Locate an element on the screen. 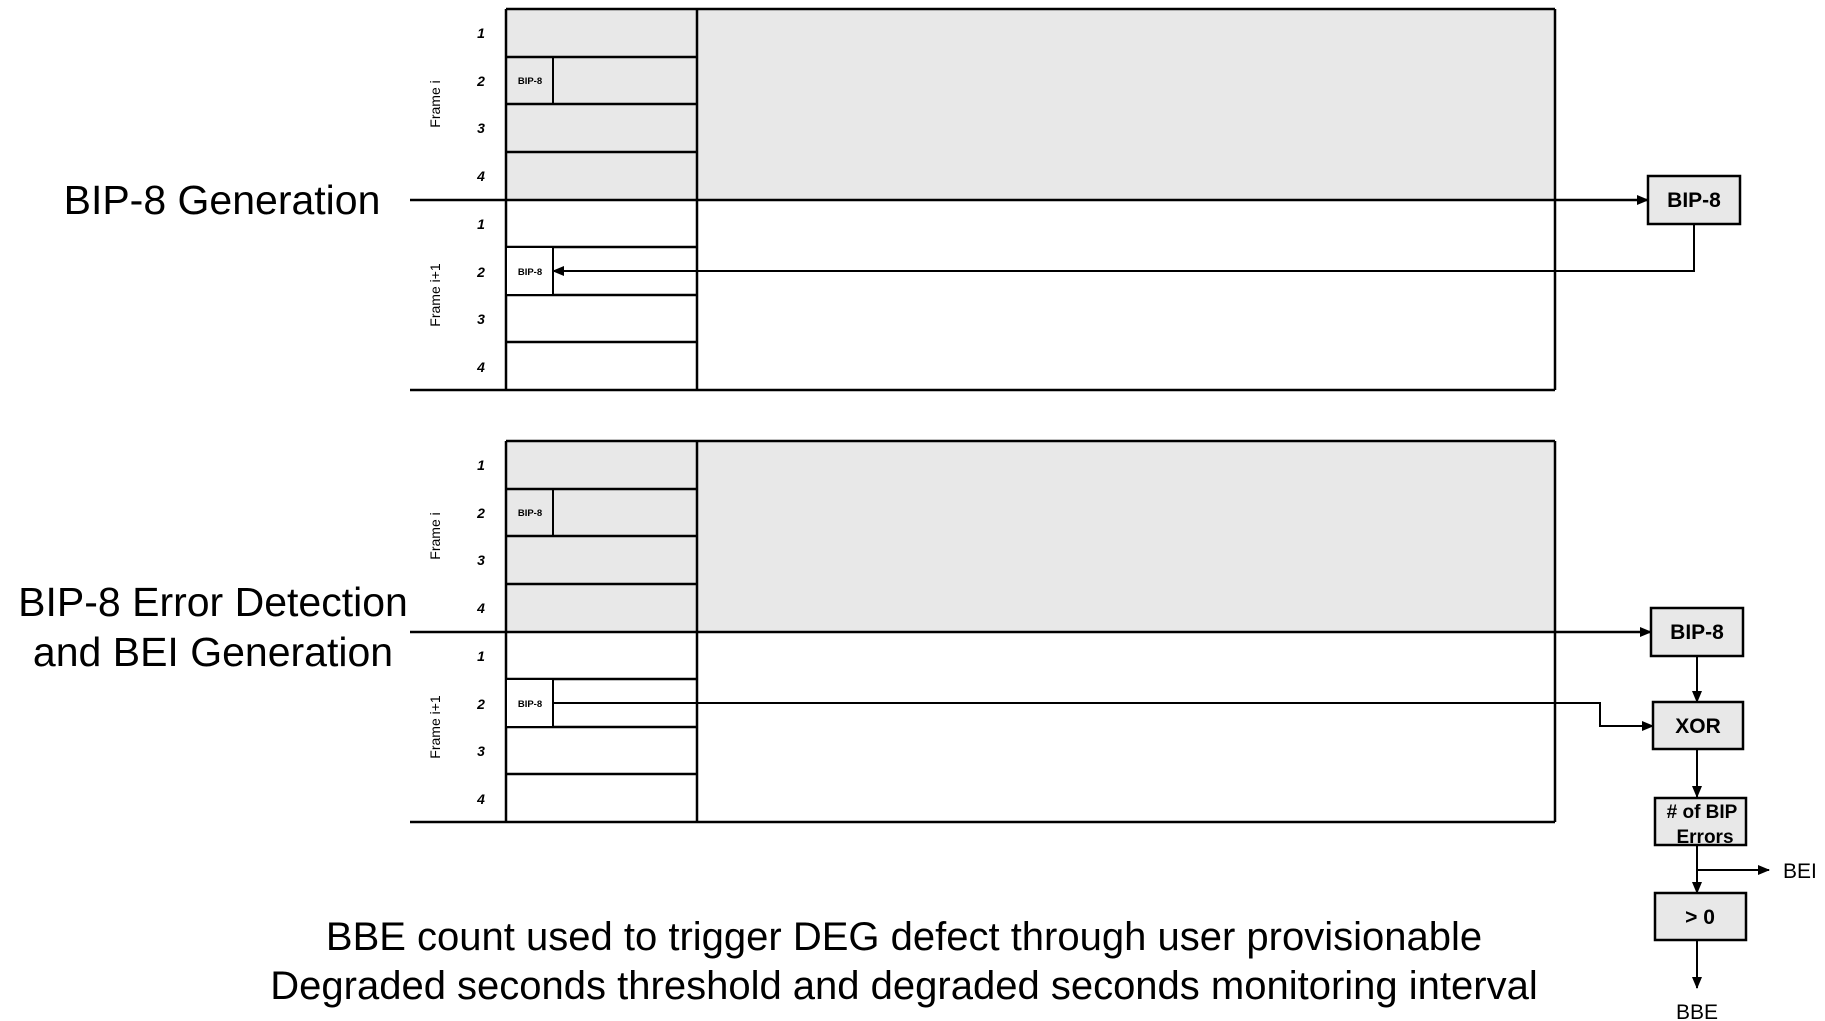  bip-errors-label-line2: Errors is located at coordinates (1704, 837).